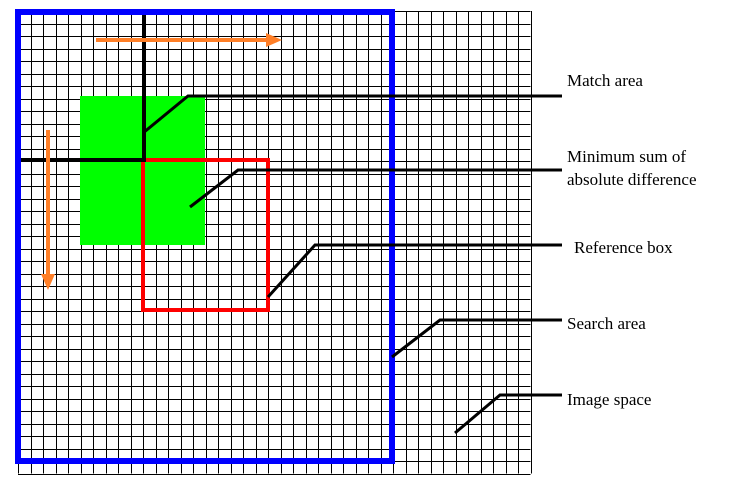 This screenshot has height=493, width=737. I want to click on image-space-leader-line, so click(508, 414).